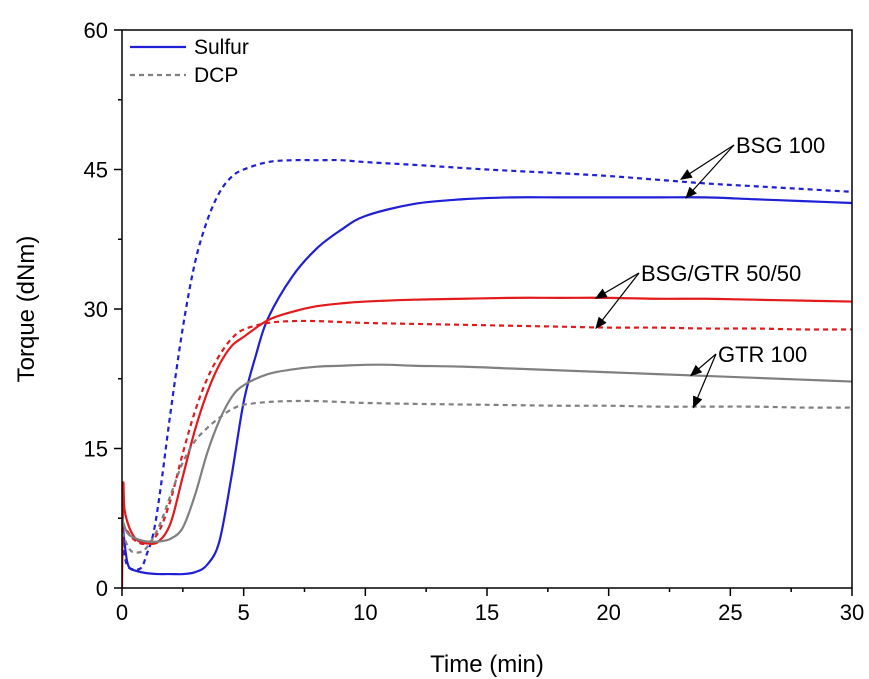 The image size is (869, 679). Describe the element at coordinates (852, 612) in the screenshot. I see `x-tick-label: 30` at that location.